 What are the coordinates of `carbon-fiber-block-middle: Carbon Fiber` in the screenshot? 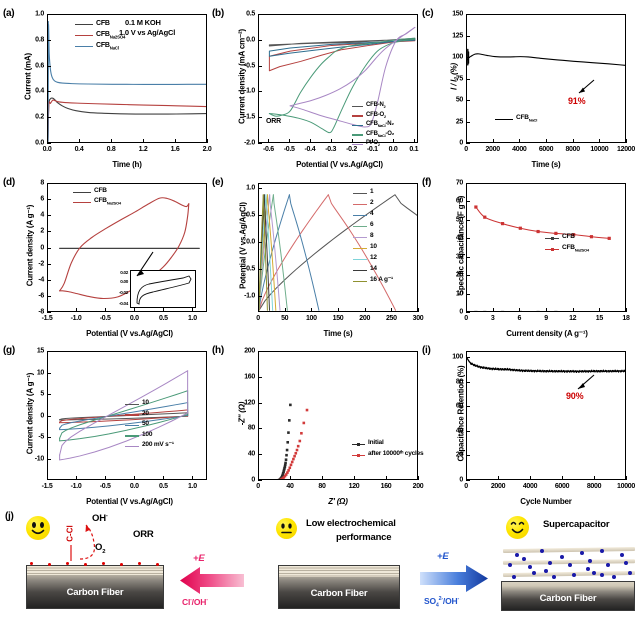 It's located at (339, 587).